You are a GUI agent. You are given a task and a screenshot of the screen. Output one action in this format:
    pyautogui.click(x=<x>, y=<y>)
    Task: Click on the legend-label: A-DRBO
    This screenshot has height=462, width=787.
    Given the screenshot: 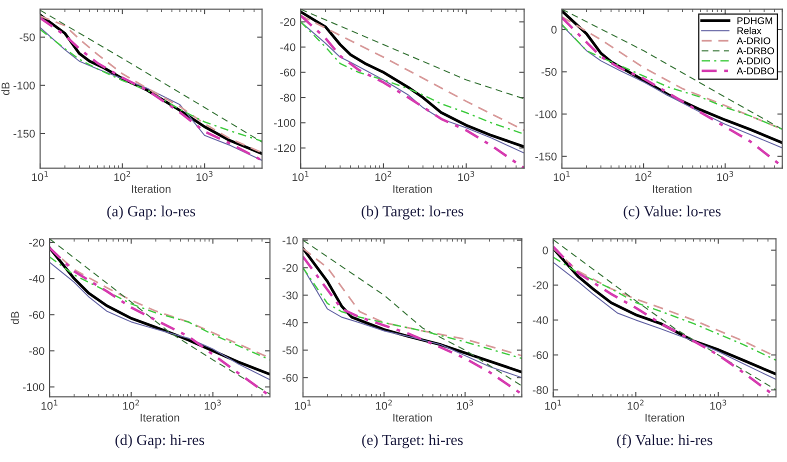 What is the action you would take?
    pyautogui.click(x=755, y=50)
    